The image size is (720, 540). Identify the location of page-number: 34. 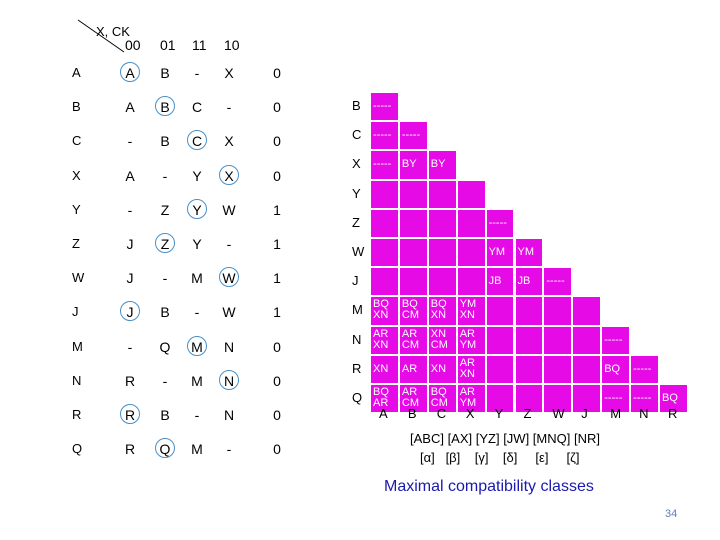
(671, 514).